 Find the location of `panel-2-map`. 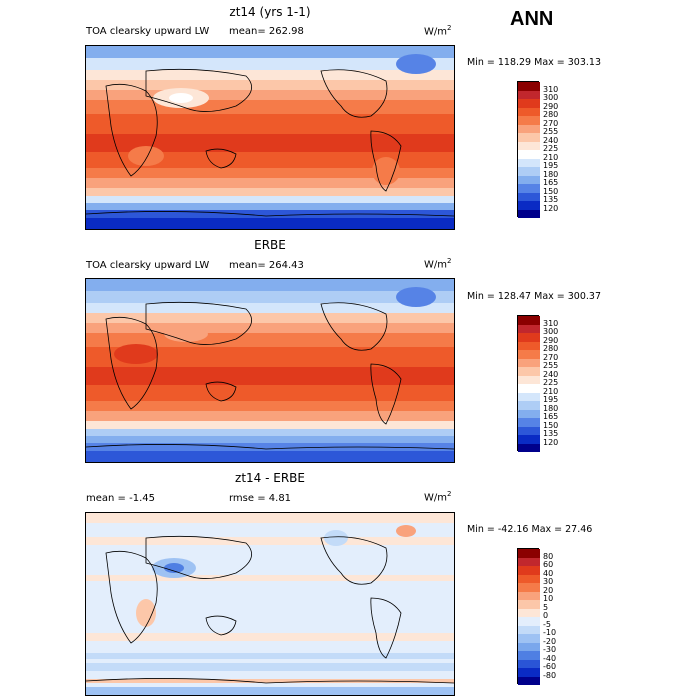

panel-2-map is located at coordinates (270, 370).